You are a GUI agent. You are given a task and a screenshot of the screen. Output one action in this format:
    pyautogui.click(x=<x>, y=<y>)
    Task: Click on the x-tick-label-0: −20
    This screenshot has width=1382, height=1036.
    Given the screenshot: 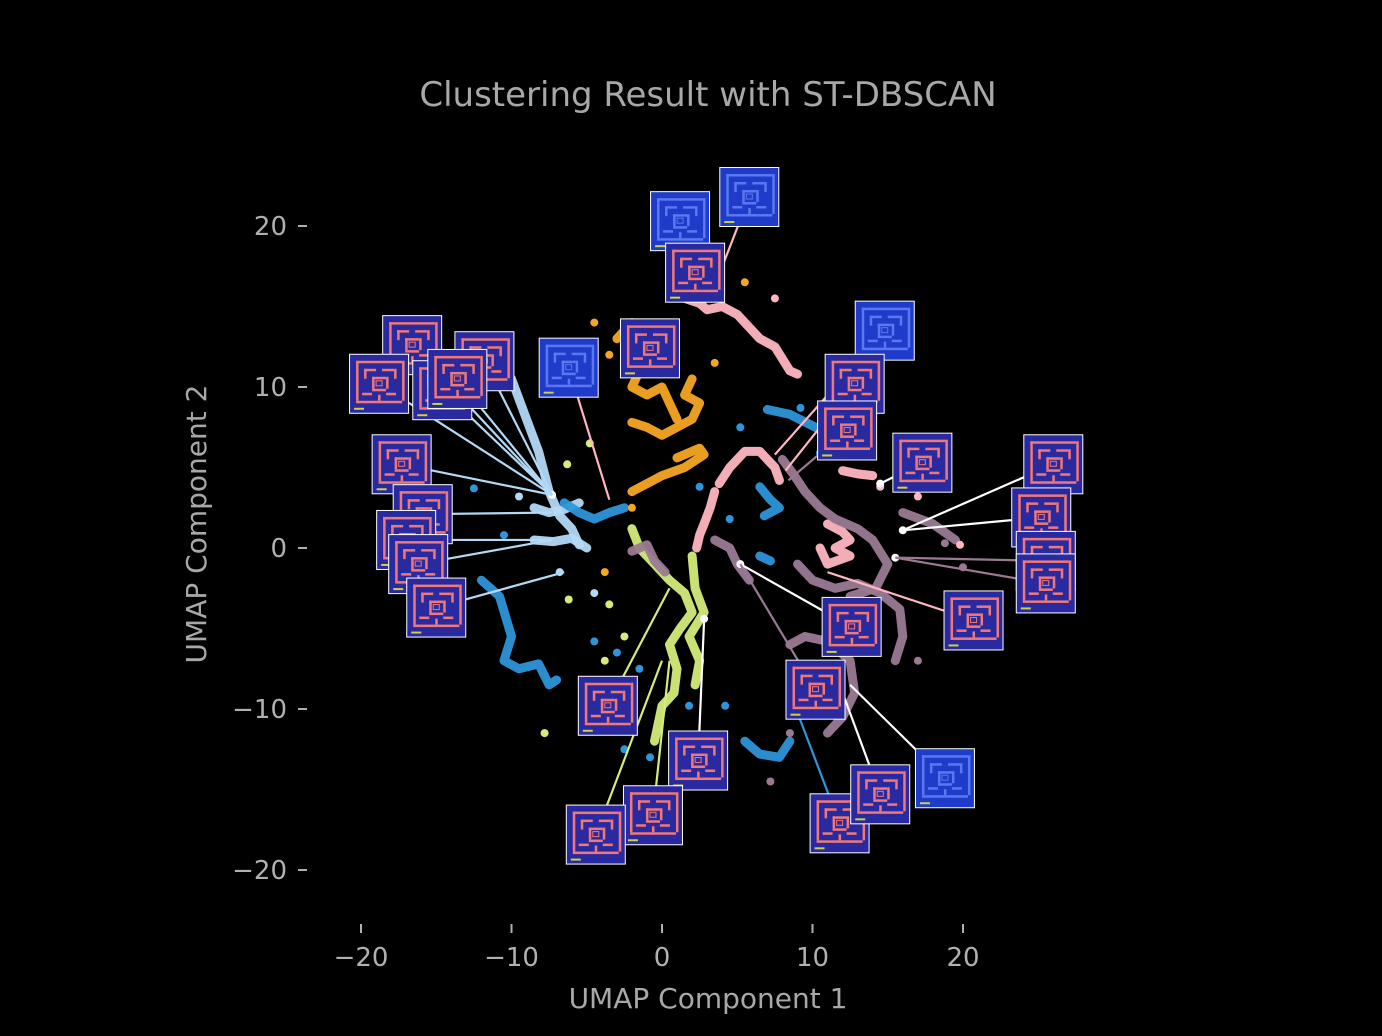 What is the action you would take?
    pyautogui.click(x=361, y=958)
    